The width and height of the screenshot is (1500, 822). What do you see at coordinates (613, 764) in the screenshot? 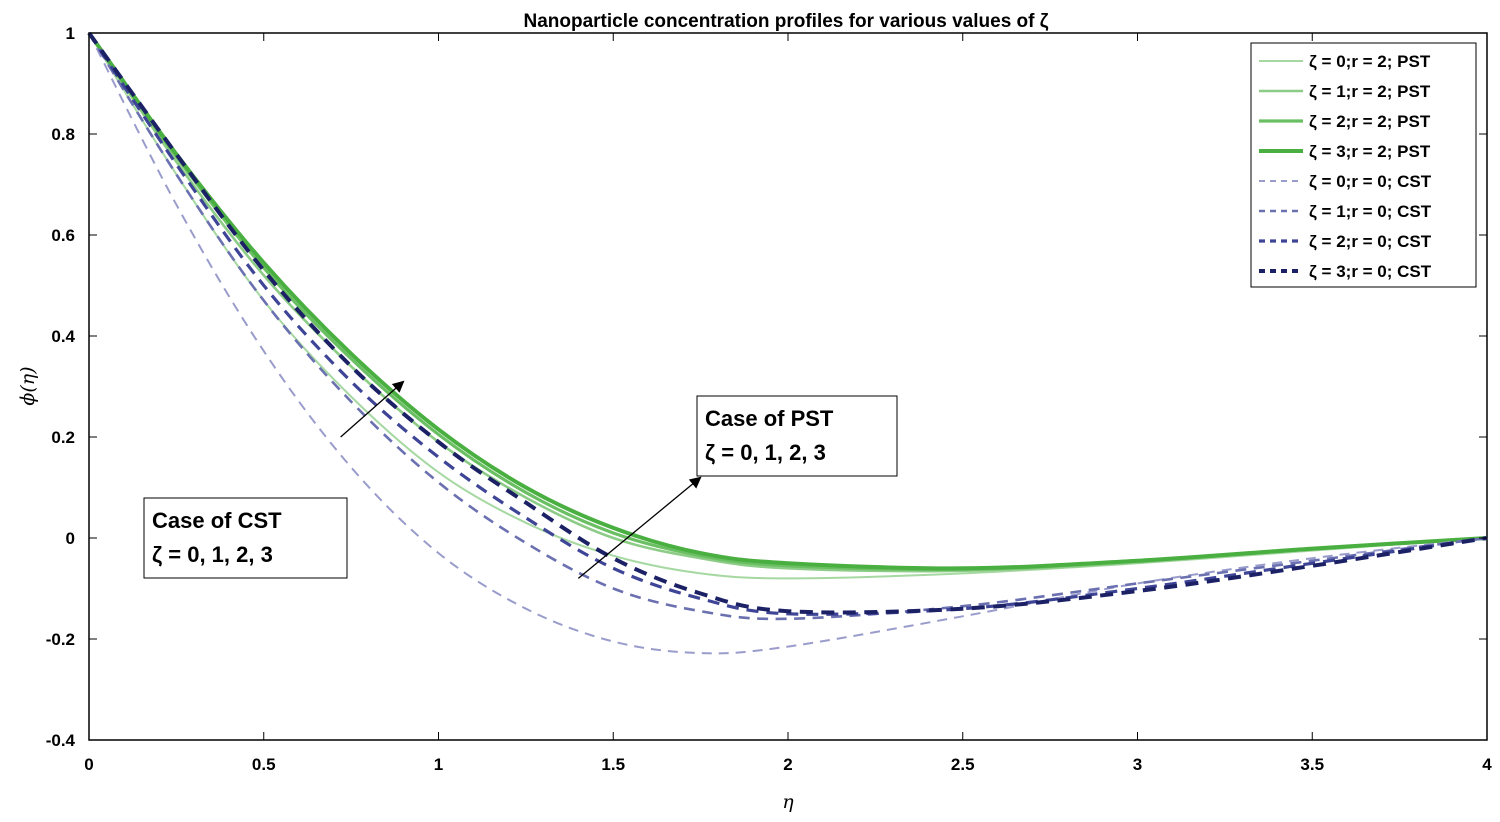
I see `x-tick-label: 1.5` at bounding box center [613, 764].